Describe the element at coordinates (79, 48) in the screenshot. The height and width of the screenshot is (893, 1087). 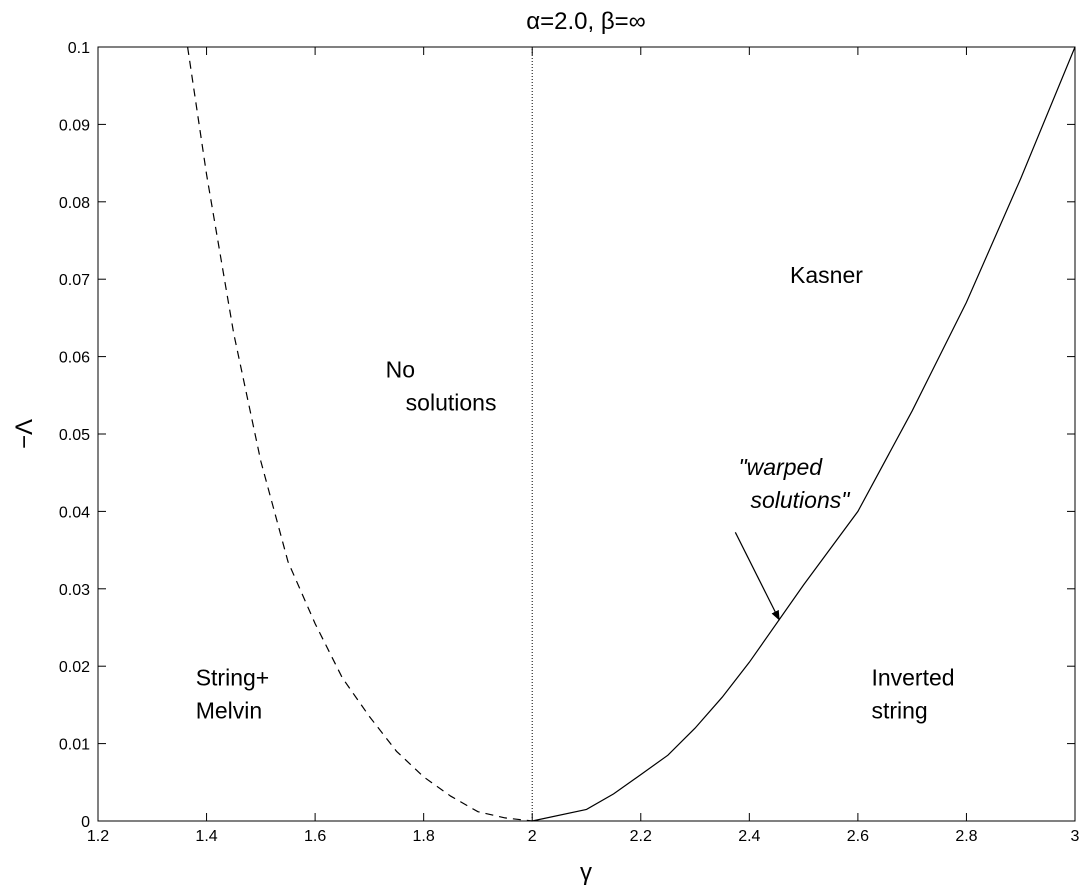
I see `y-tick-label: 0.1` at that location.